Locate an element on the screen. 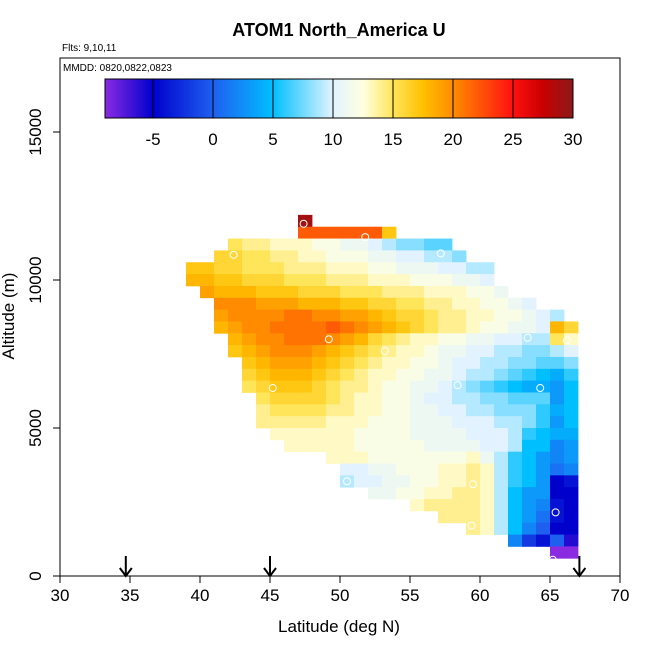 The height and width of the screenshot is (650, 650). y-tick-label: 0 is located at coordinates (35, 575).